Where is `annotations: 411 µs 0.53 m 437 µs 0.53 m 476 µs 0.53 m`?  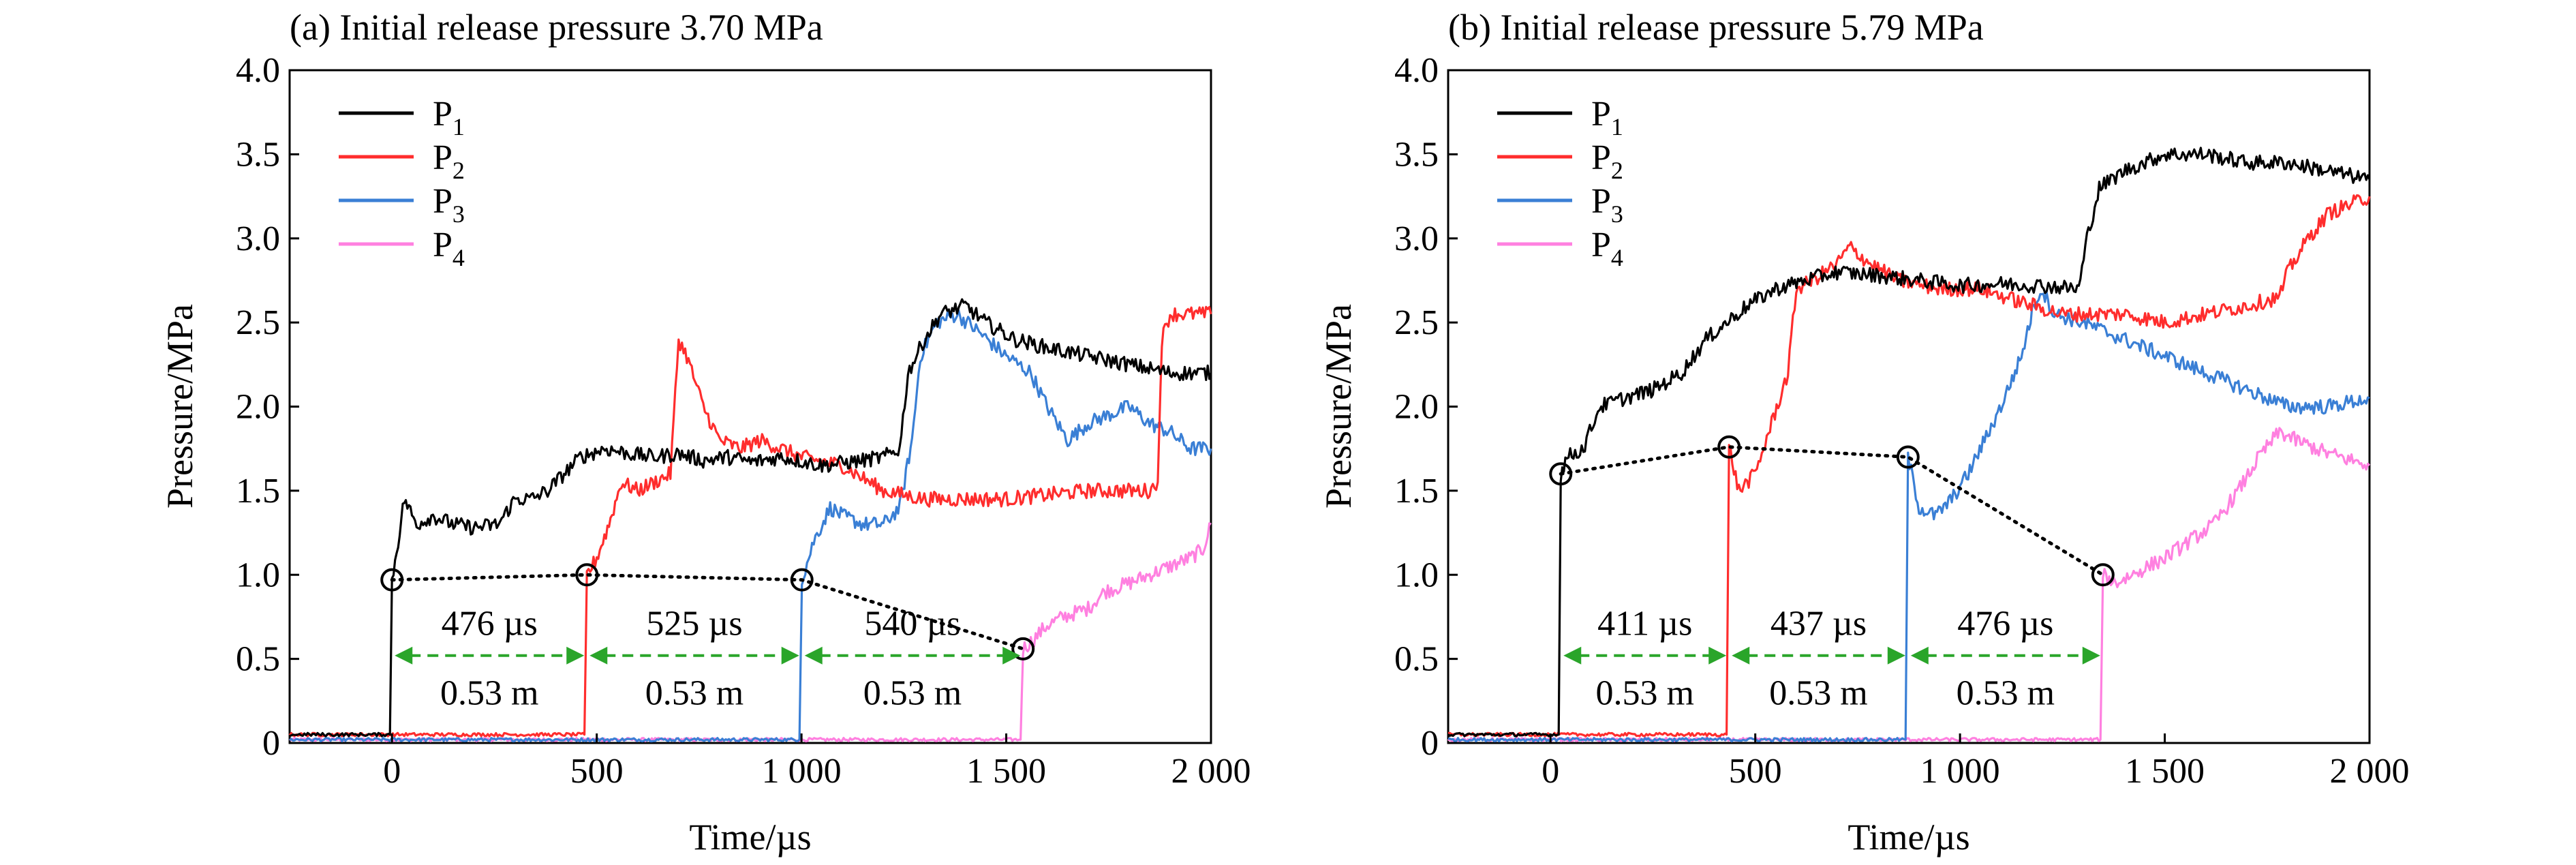 annotations: 411 µs 0.53 m 437 µs 0.53 m 476 µs 0.53 m is located at coordinates (1832, 574).